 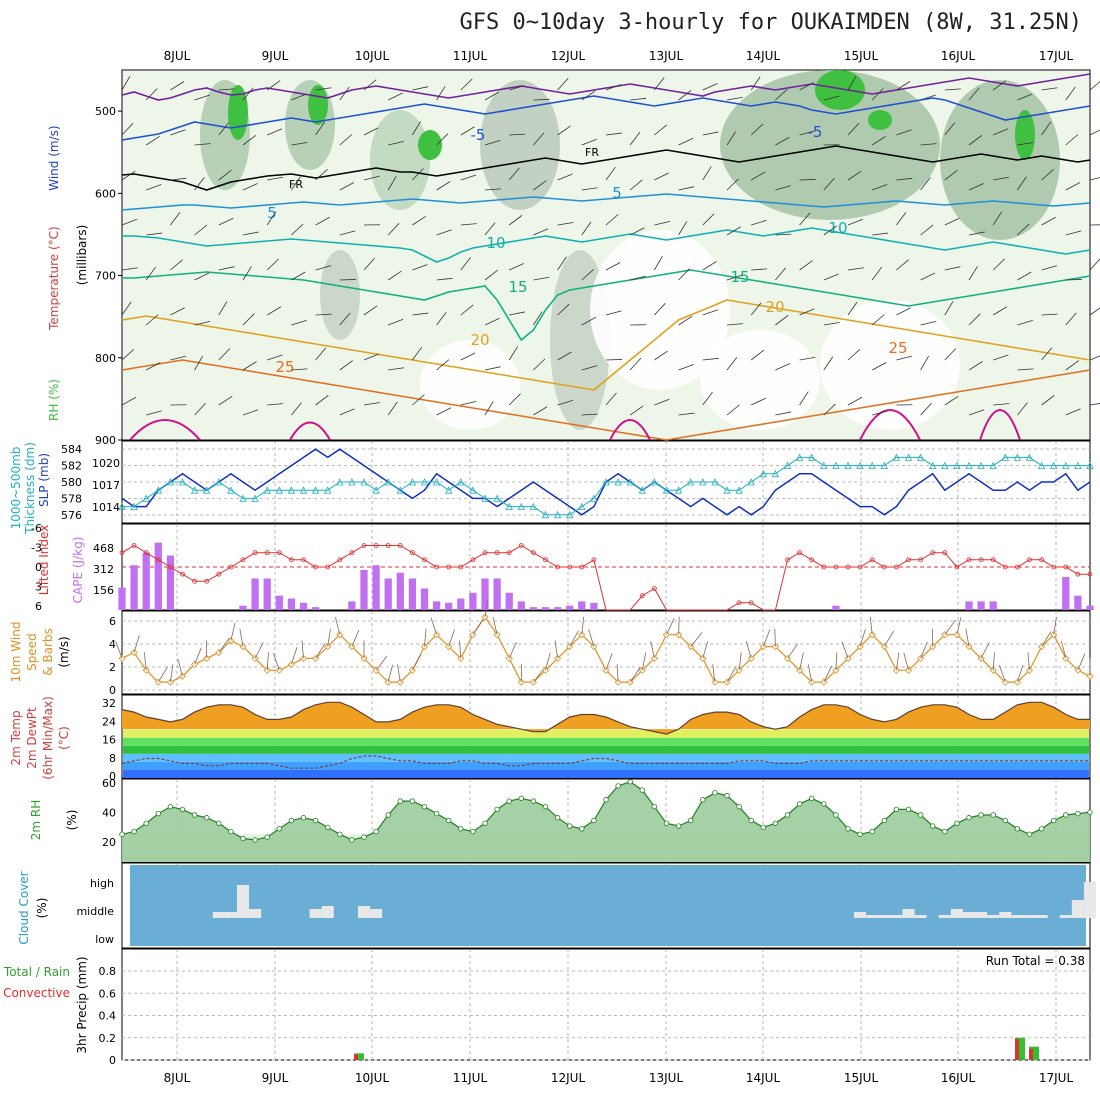 I want to click on cloud-tick-label: middle, so click(x=95, y=911).